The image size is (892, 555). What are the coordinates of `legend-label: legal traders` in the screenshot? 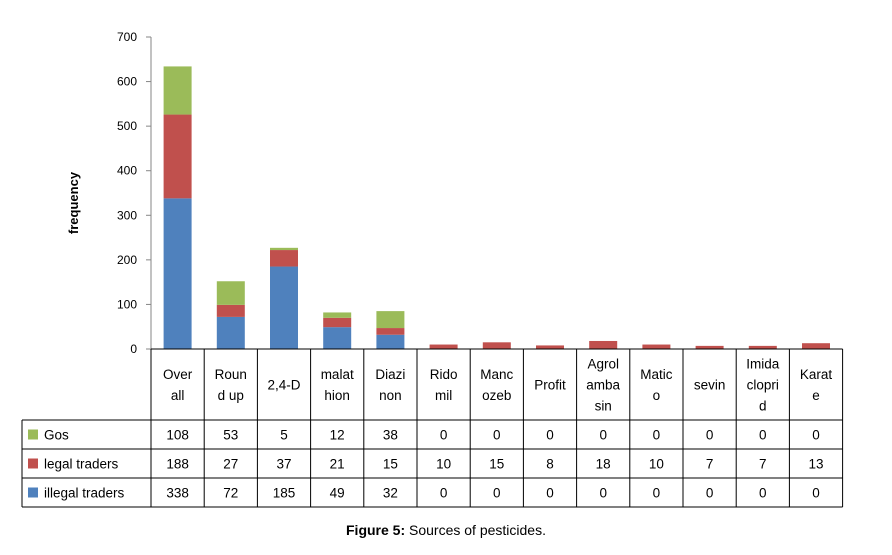 It's located at (81, 464).